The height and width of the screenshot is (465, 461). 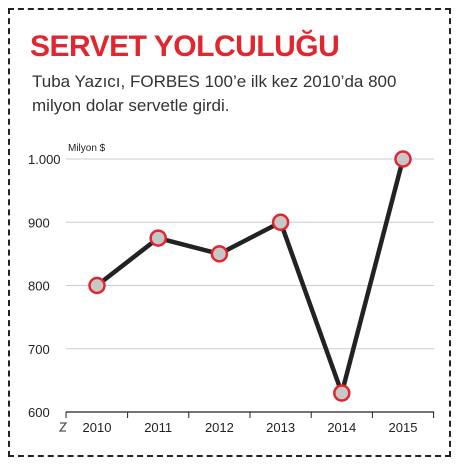 I want to click on x-tick-label: 2013, so click(x=280, y=427).